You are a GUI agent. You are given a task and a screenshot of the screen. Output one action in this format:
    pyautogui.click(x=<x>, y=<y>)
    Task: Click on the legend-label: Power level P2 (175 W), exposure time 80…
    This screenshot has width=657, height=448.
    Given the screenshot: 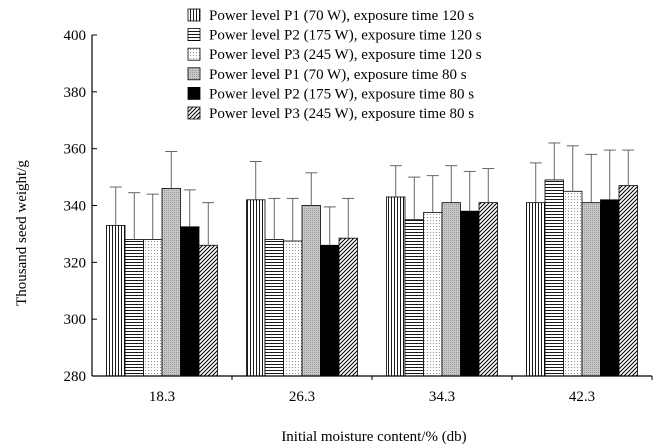 What is the action you would take?
    pyautogui.click(x=341, y=94)
    